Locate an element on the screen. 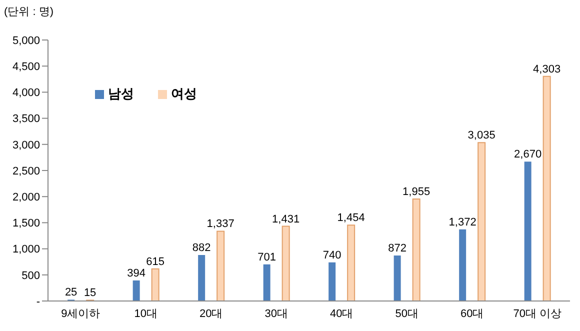 Image resolution: width=580 pixels, height=331 pixels. x-tick-label: 30대 is located at coordinates (276, 314).